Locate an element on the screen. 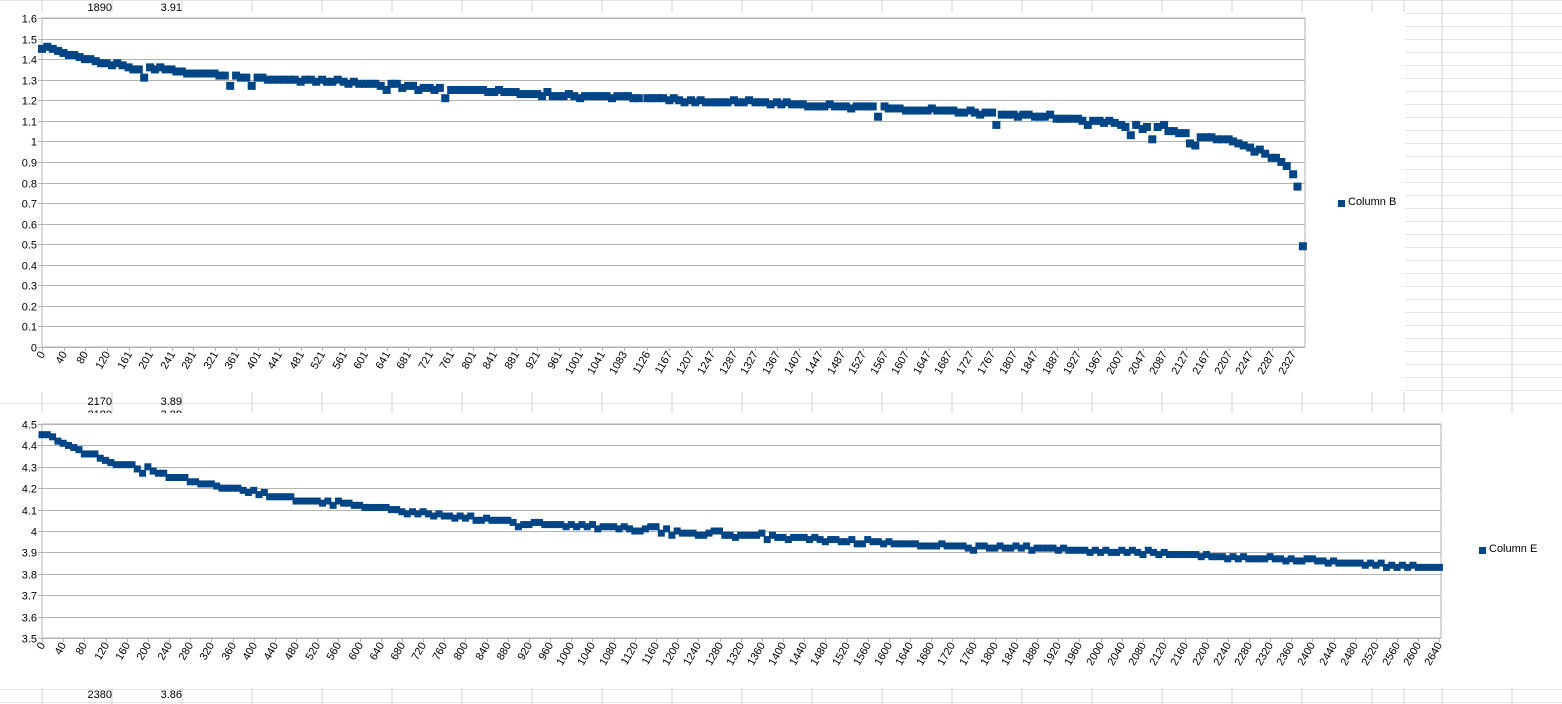 The image size is (1562, 704). cell-b-top: 3.91 is located at coordinates (171, 8).